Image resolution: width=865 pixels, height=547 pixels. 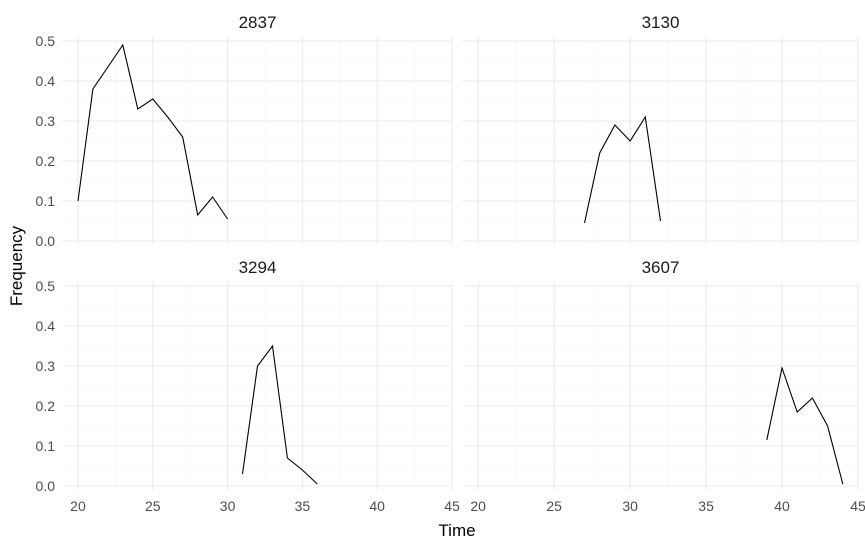 What do you see at coordinates (456, 530) in the screenshot?
I see `x-axis-title: Time` at bounding box center [456, 530].